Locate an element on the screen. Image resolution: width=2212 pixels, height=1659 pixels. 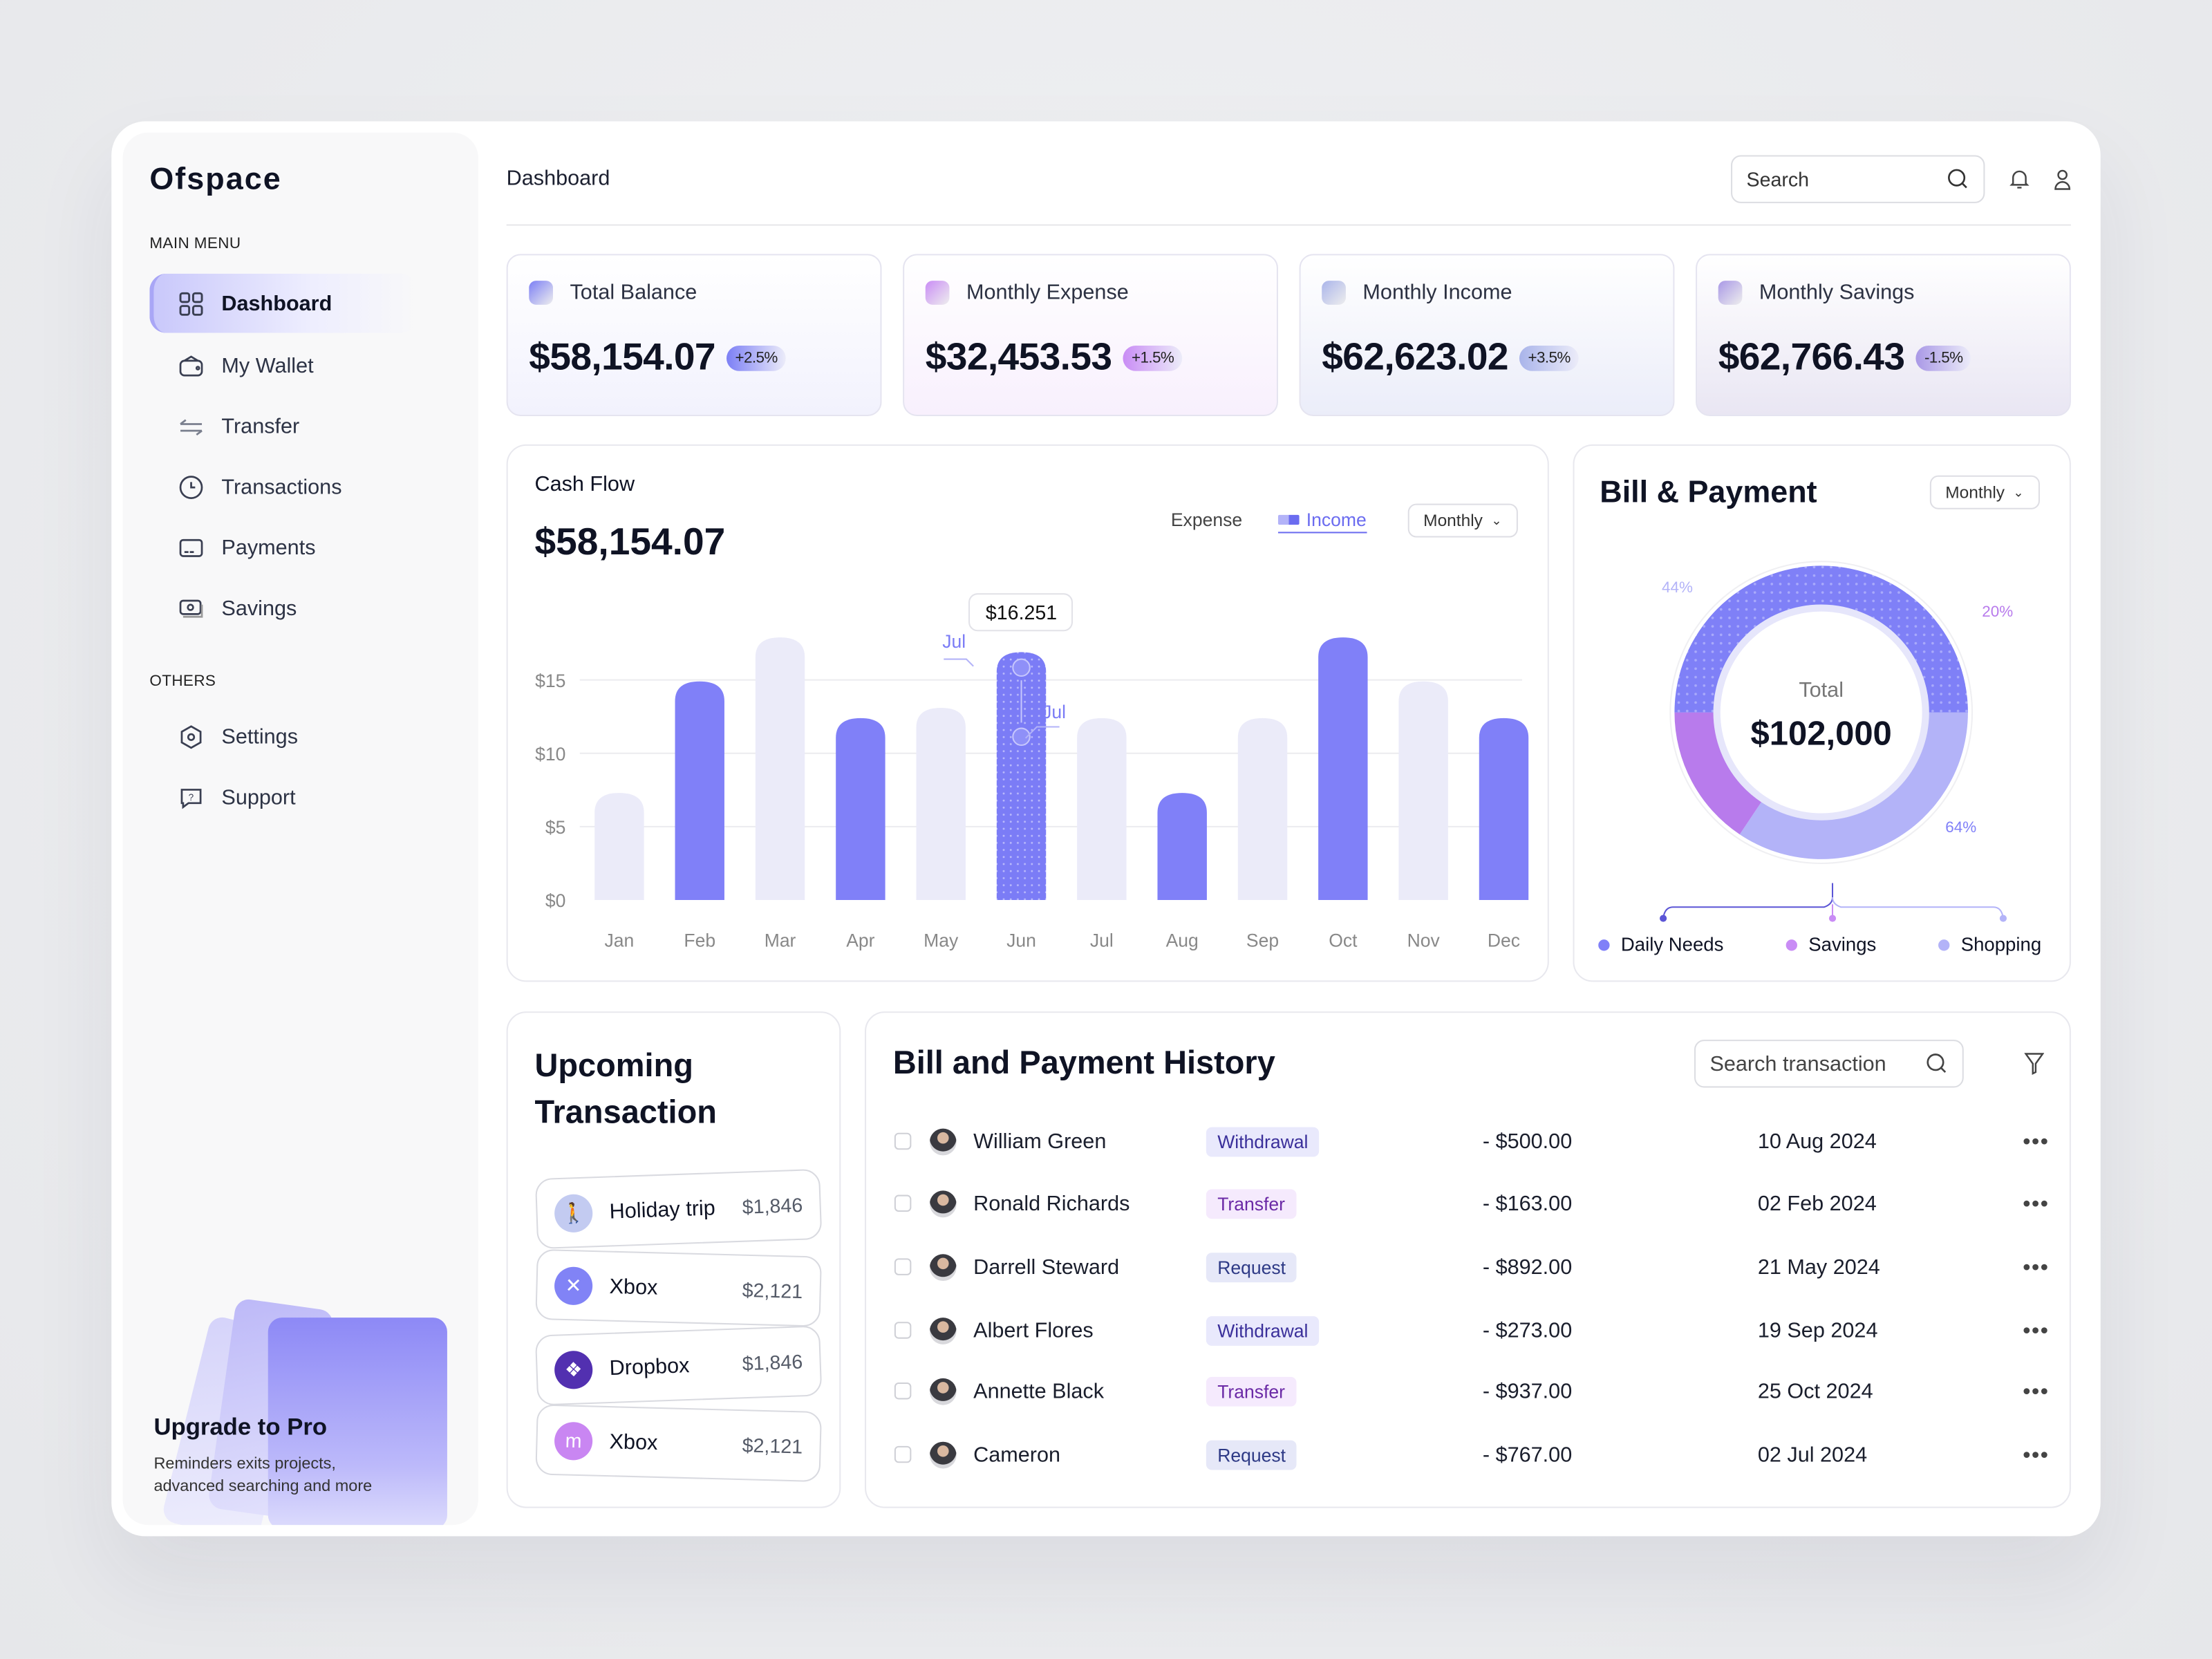
bill-period-dropdown: Monthly ⌄ is located at coordinates (1985, 492).